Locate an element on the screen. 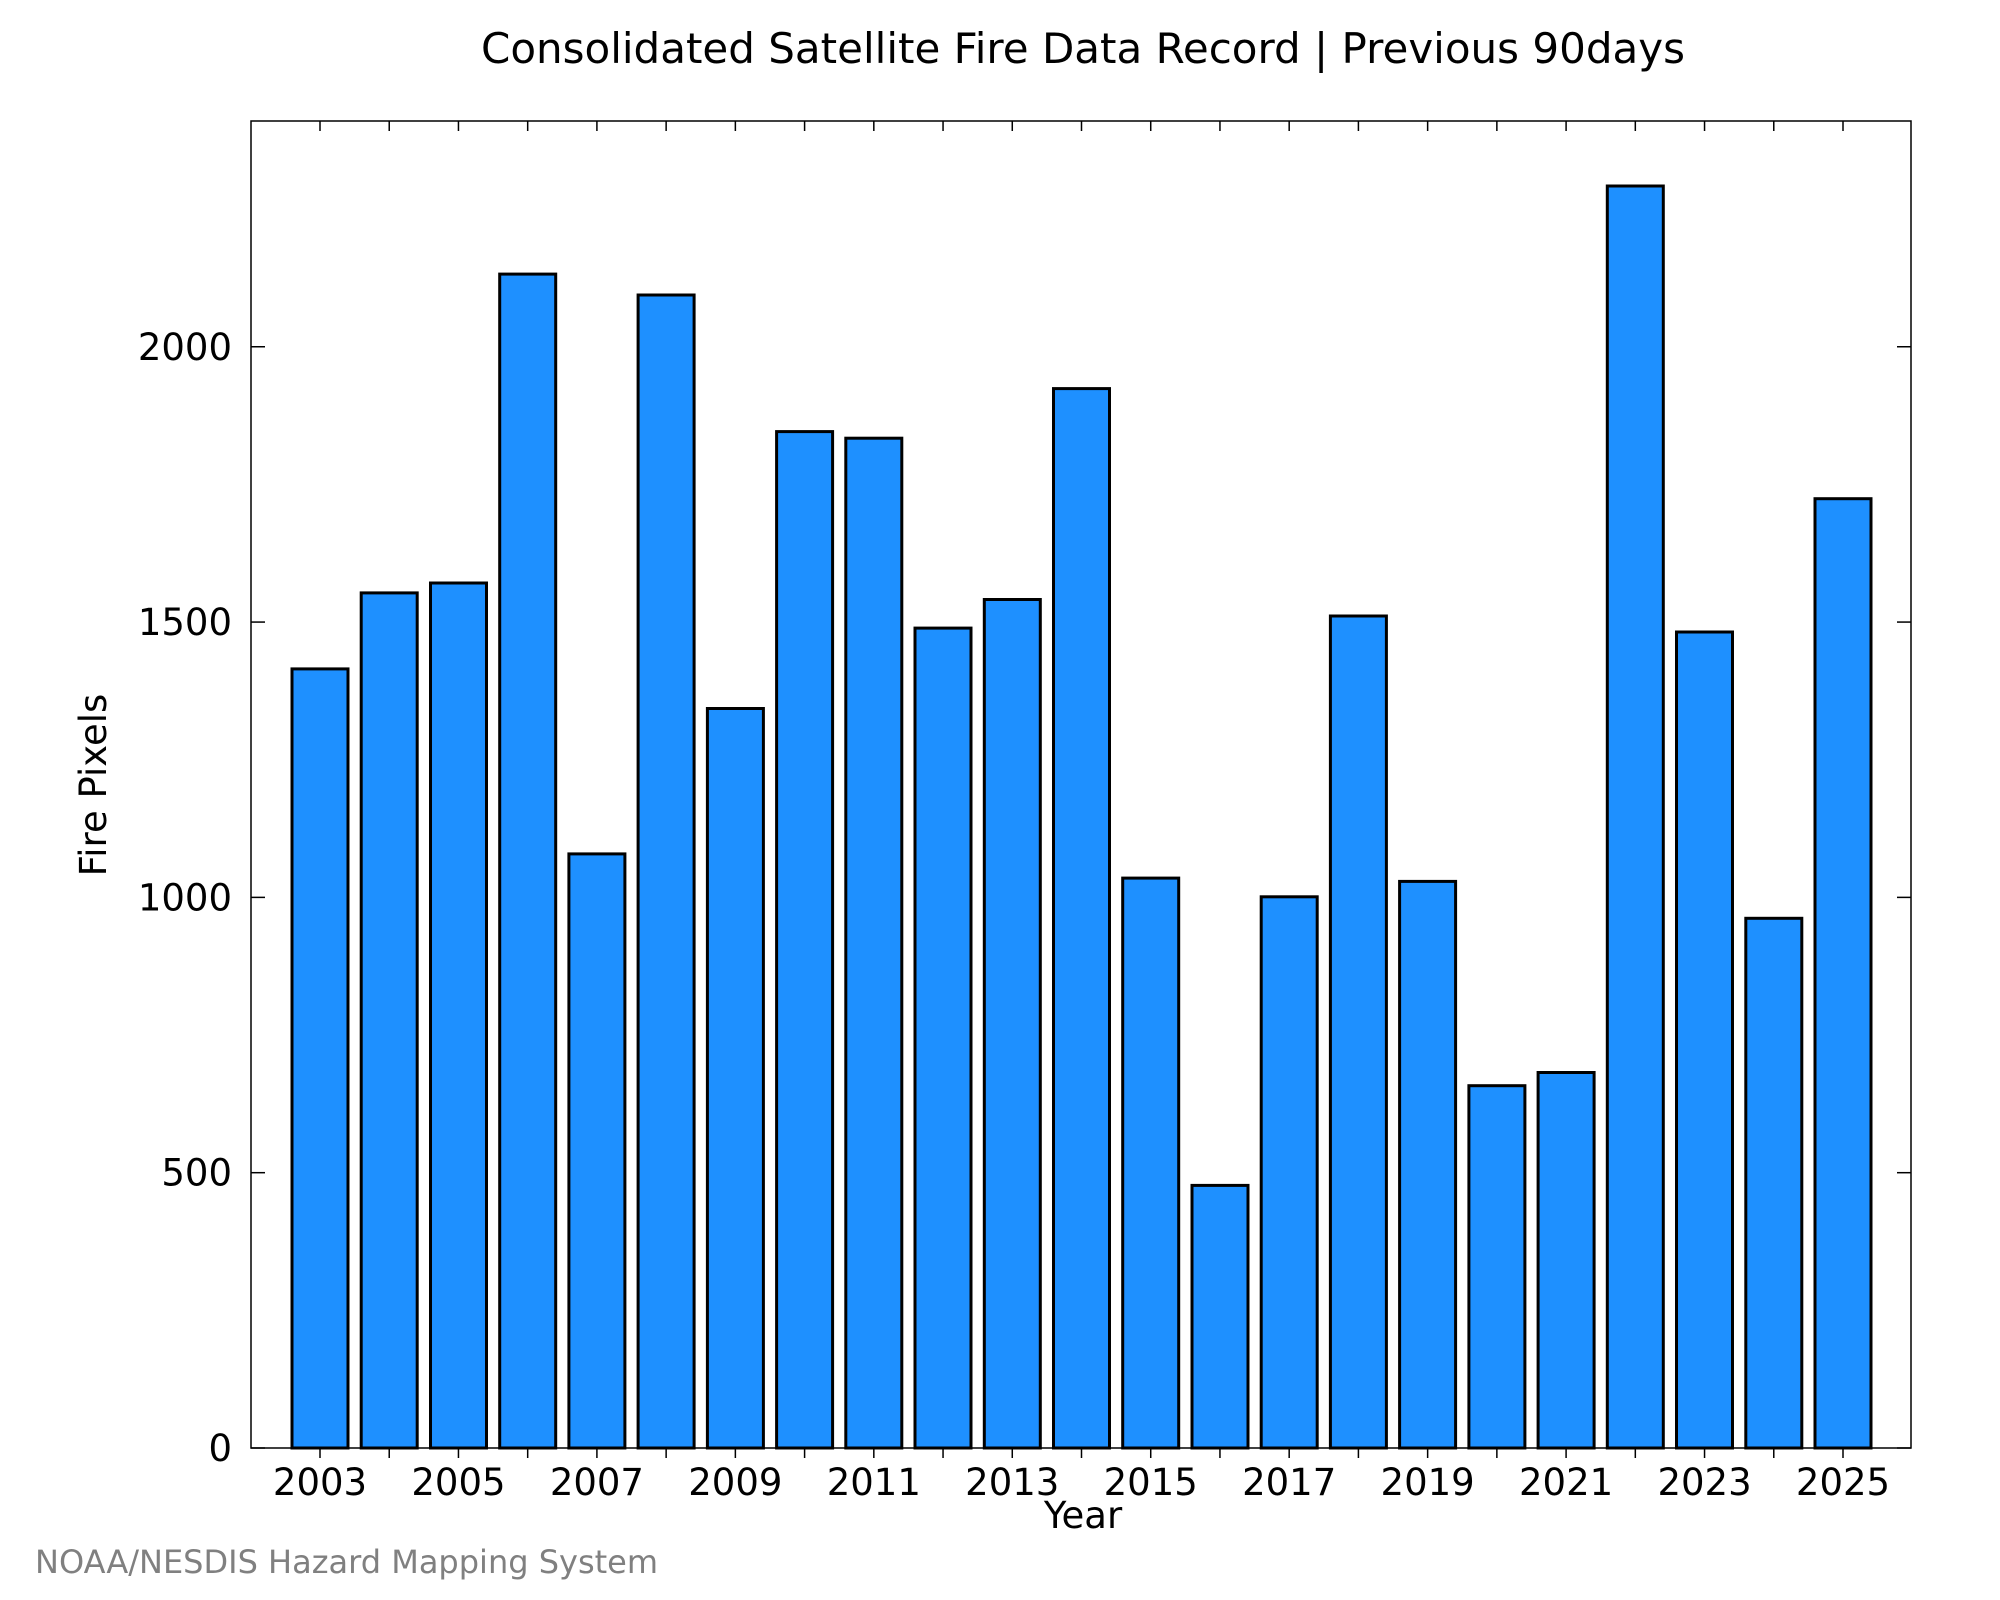  x-tick-label: 2023 is located at coordinates (1704, 1482).